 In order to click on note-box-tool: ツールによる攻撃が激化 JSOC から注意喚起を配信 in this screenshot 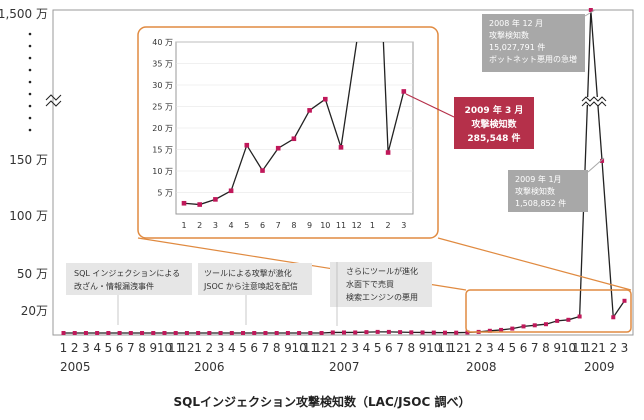, I will do `click(255, 294)`.